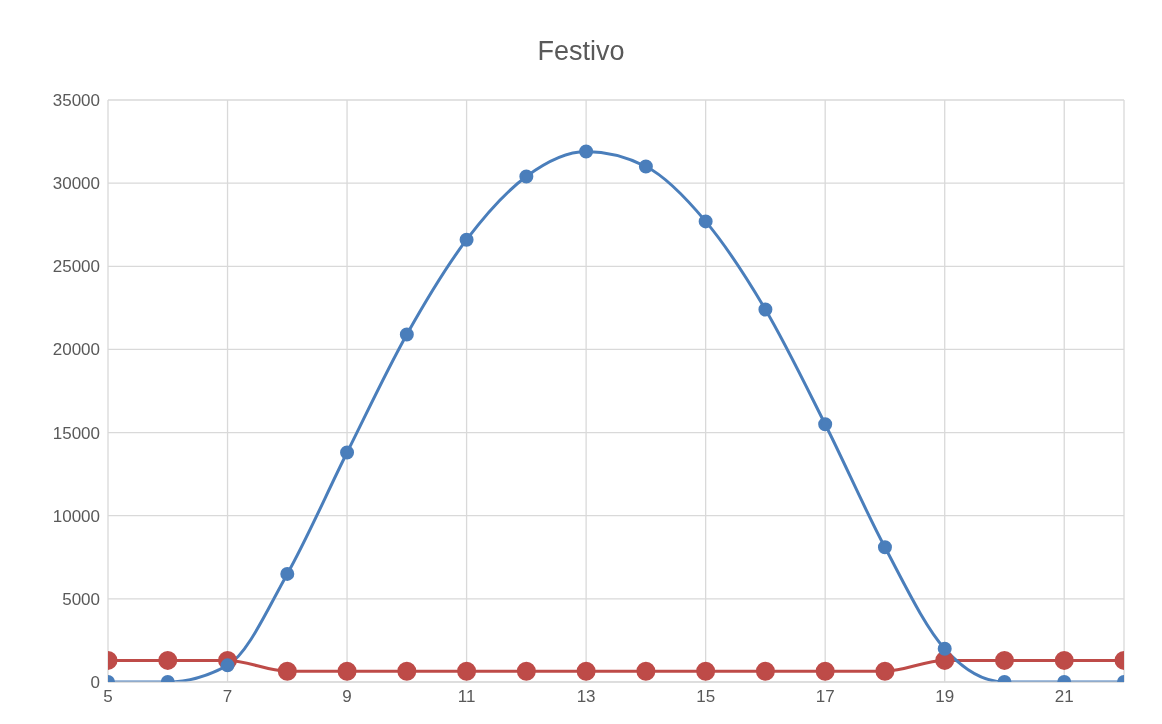 The image size is (1162, 724). What do you see at coordinates (76, 433) in the screenshot?
I see `y-tick-label: 15000` at bounding box center [76, 433].